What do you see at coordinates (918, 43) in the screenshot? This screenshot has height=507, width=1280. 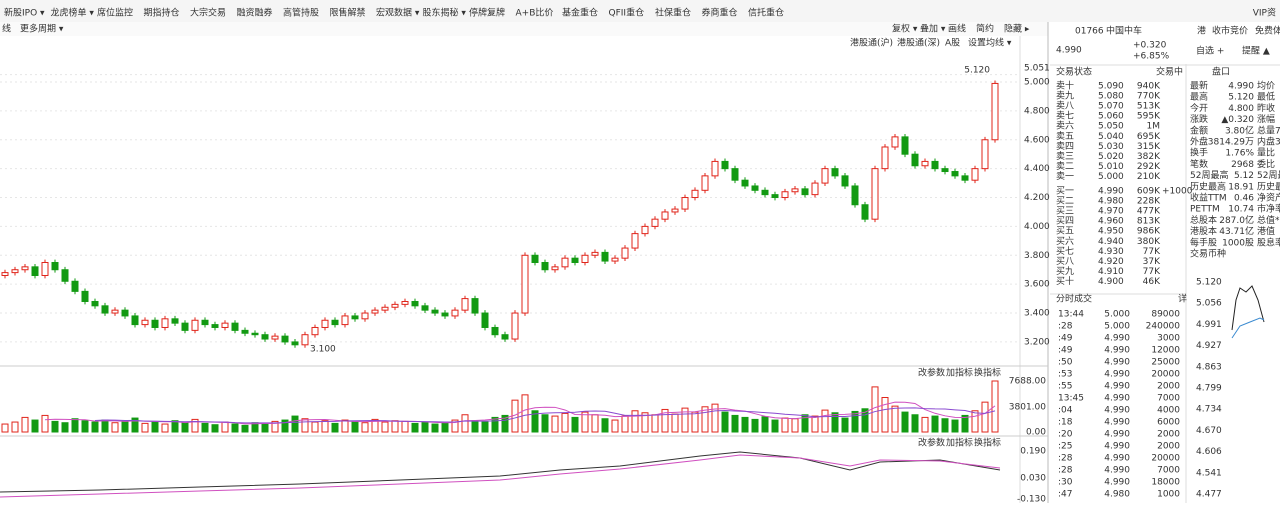 I see `chart-tab: 港股通(深)` at bounding box center [918, 43].